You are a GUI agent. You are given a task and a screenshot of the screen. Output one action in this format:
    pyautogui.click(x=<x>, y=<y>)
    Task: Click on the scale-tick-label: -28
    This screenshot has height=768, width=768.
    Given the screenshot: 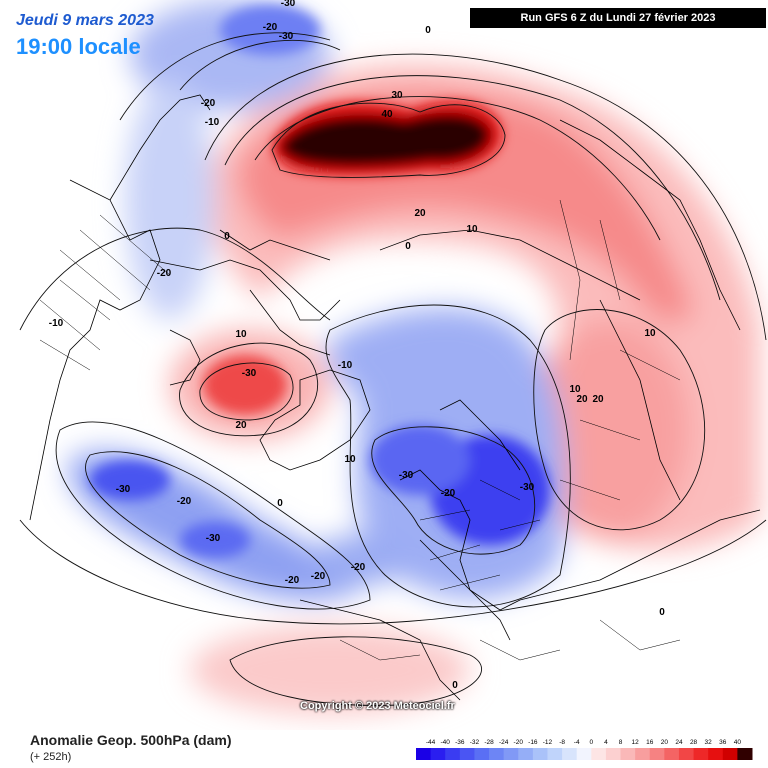 What is the action you would take?
    pyautogui.click(x=489, y=742)
    